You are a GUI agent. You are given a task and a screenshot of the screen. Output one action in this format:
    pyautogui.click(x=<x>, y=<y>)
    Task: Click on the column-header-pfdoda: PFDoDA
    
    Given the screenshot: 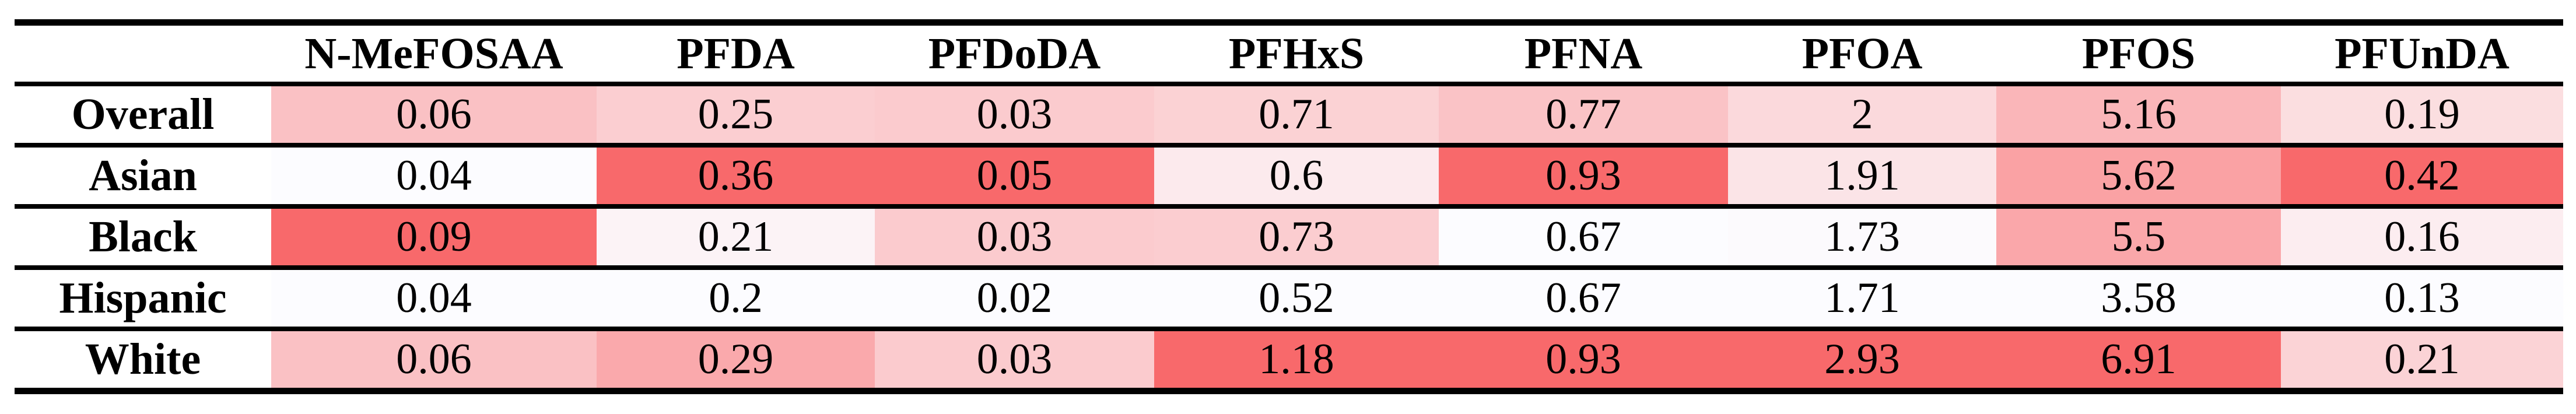 What is the action you would take?
    pyautogui.click(x=1014, y=54)
    